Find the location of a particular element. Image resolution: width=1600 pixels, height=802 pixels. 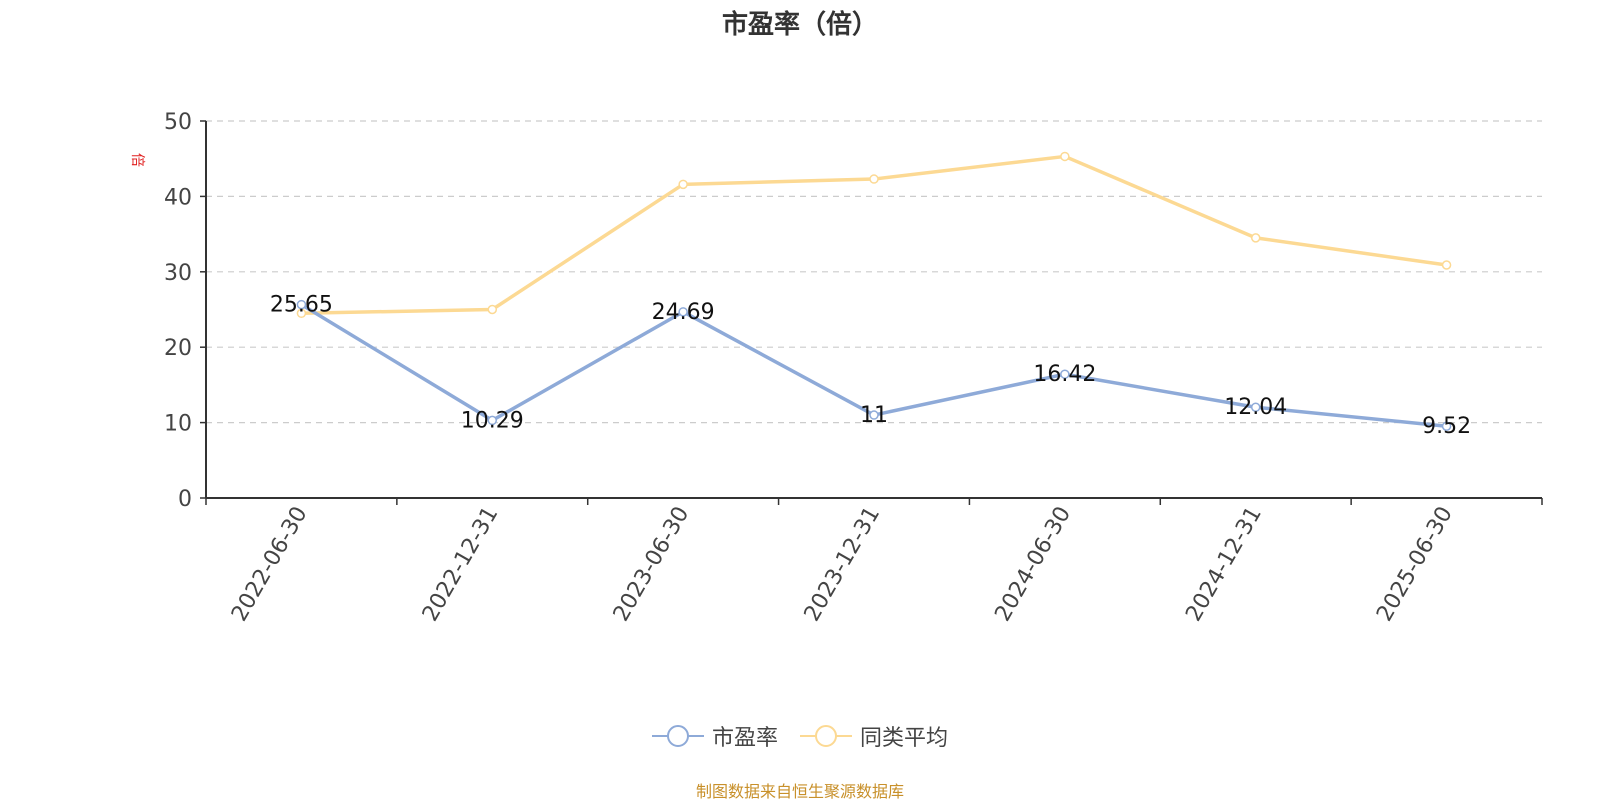

y-tick-label: 0 is located at coordinates (185, 499).